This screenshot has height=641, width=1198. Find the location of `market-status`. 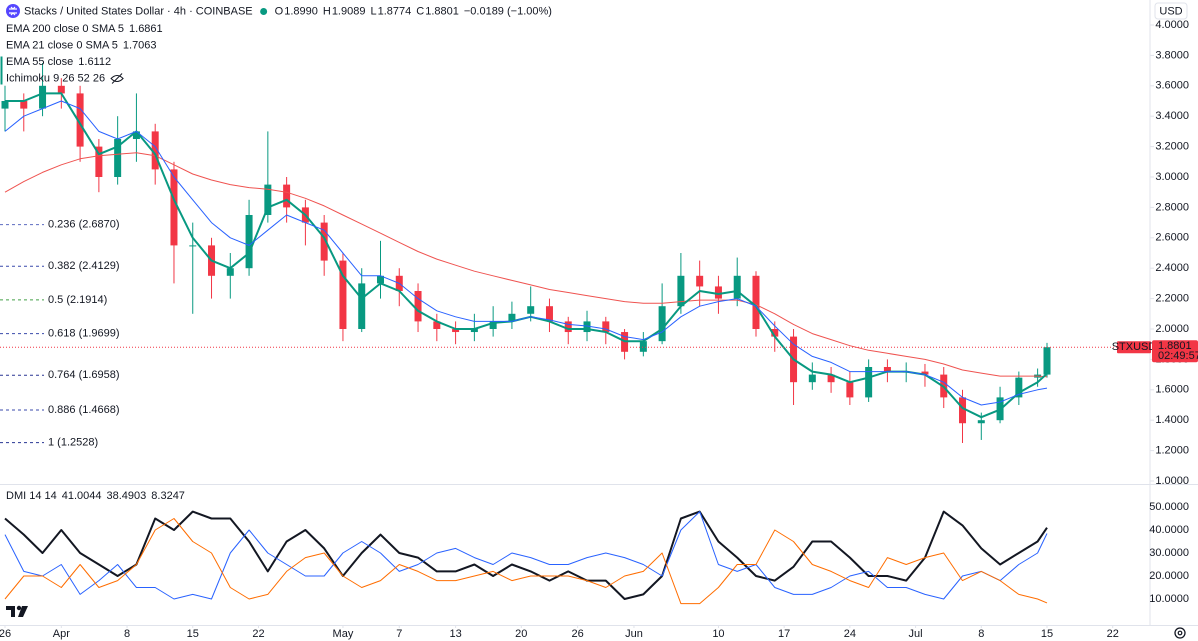

market-status is located at coordinates (264, 11).